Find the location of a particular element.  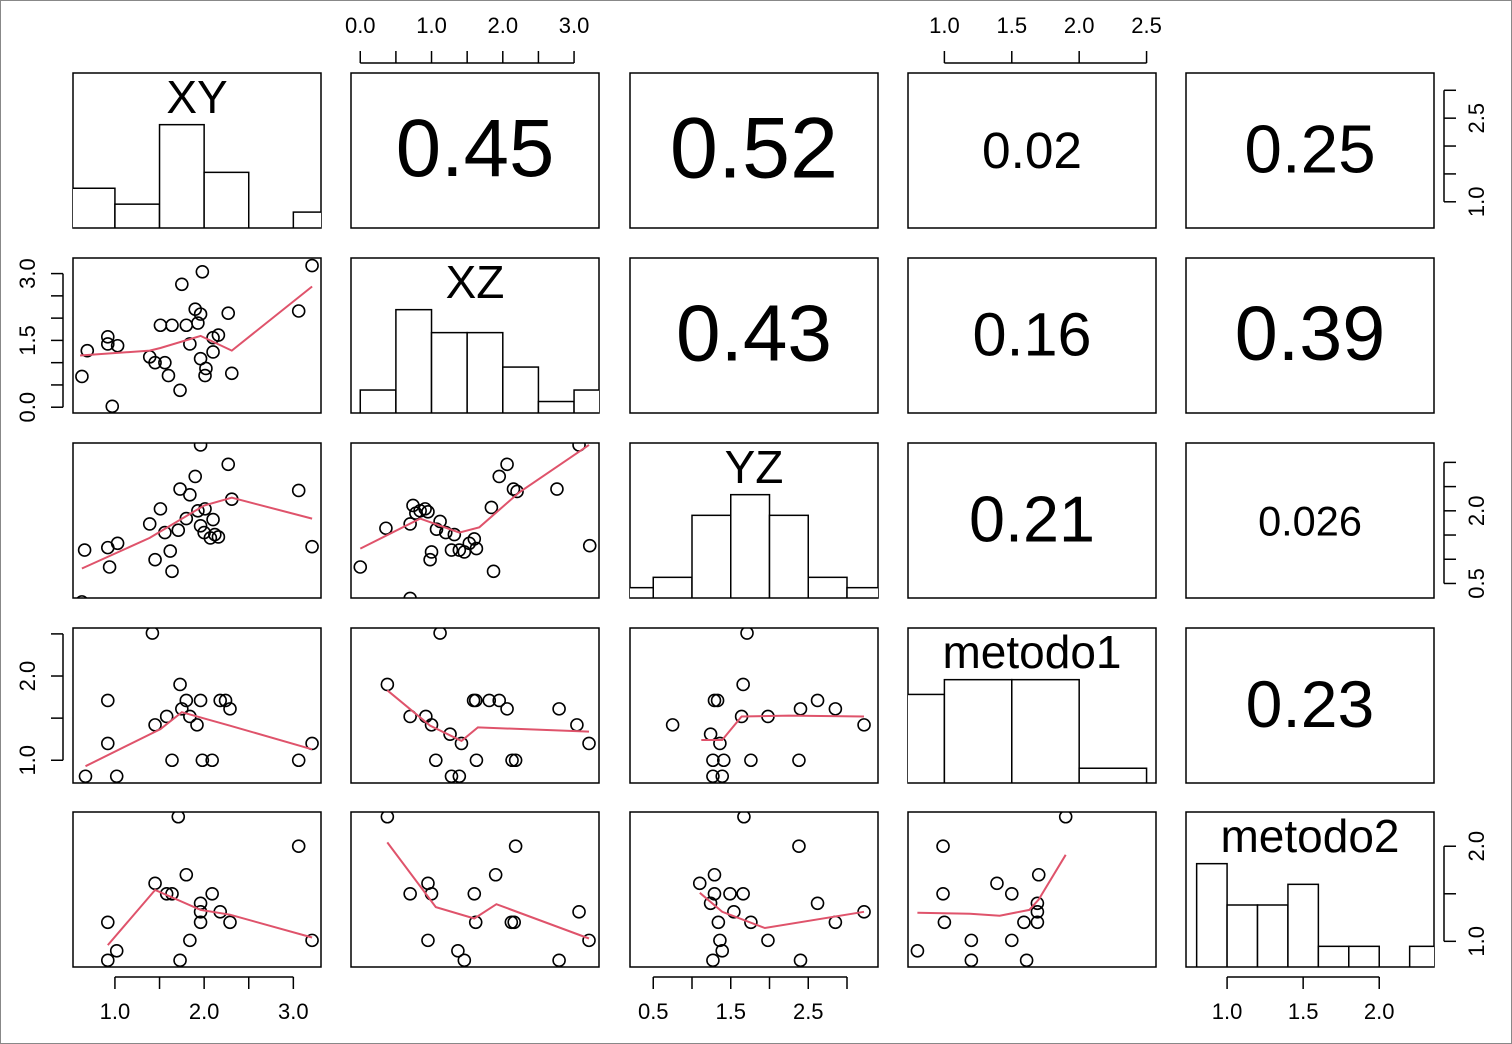

correlation: 0.23 is located at coordinates (1310, 705).